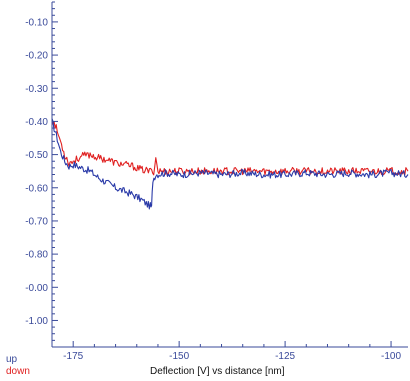 The width and height of the screenshot is (410, 381). Describe the element at coordinates (230, 147) in the screenshot. I see `series-line-down` at that location.